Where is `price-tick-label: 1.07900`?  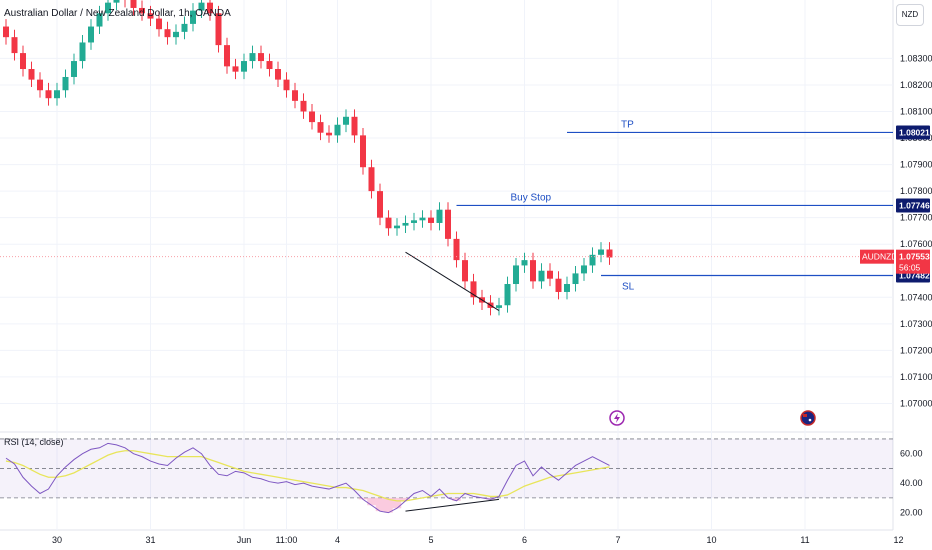
price-tick-label: 1.07900 is located at coordinates (916, 165).